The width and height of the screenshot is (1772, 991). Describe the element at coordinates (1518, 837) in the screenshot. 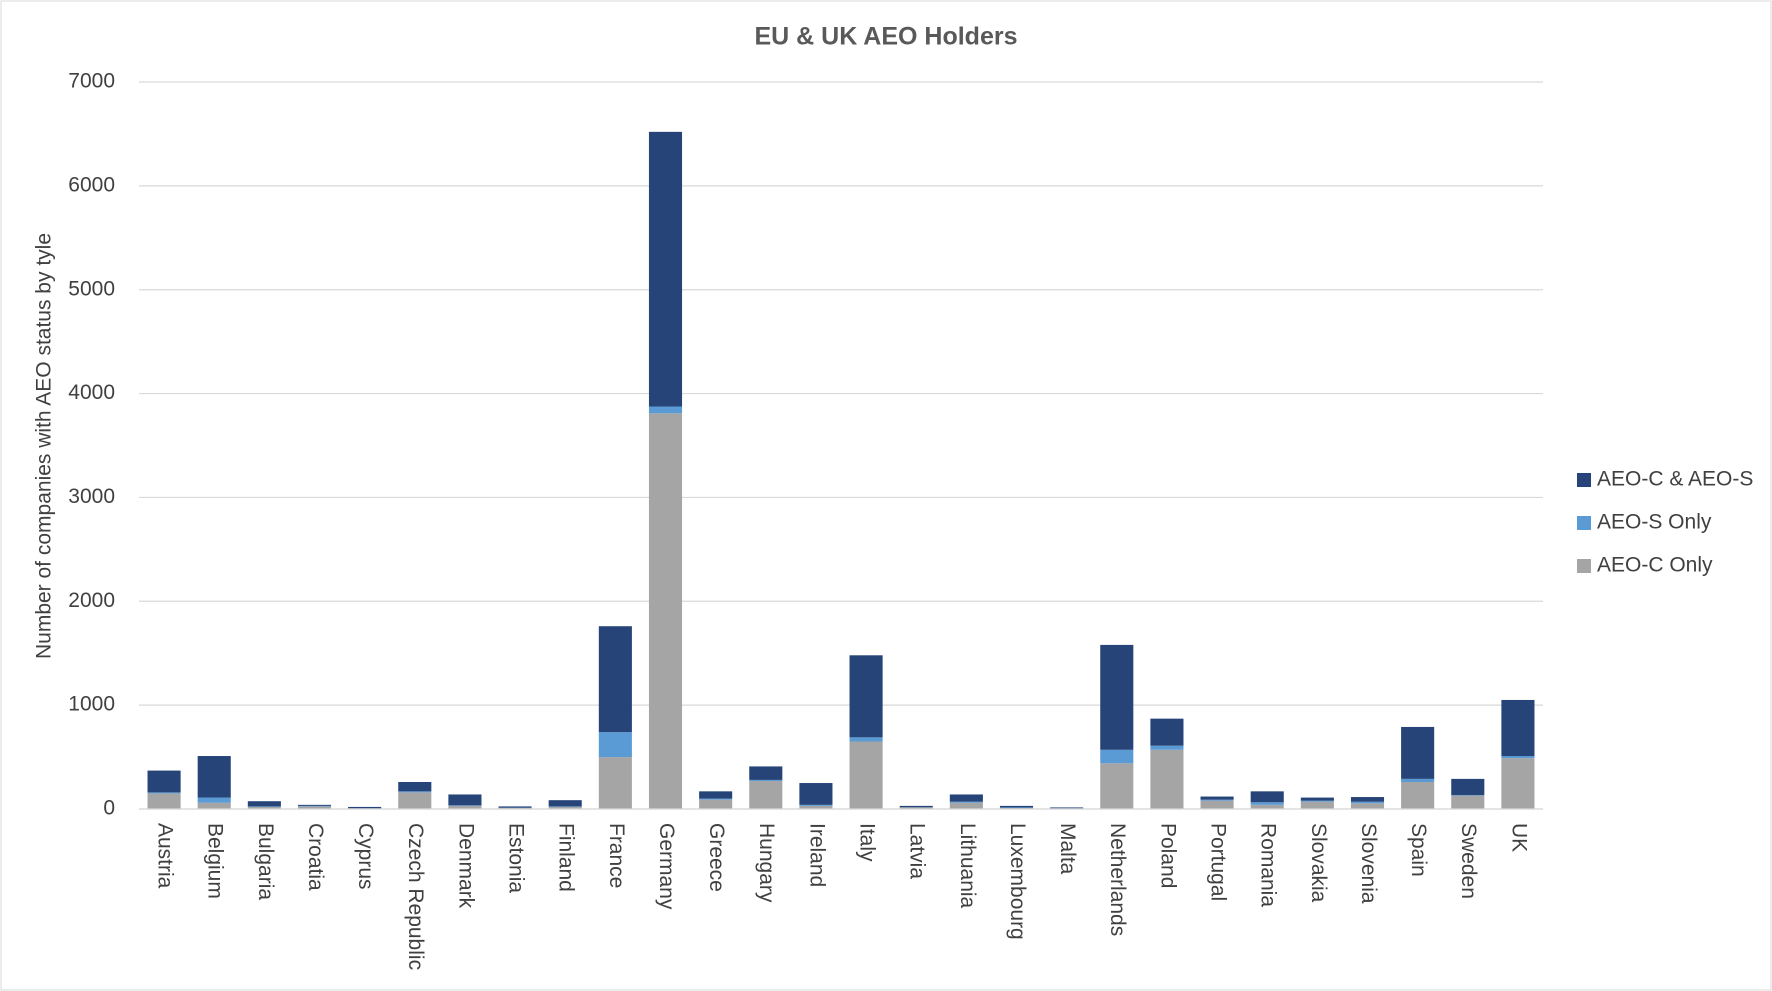

I see `x-tick-label: UK` at that location.